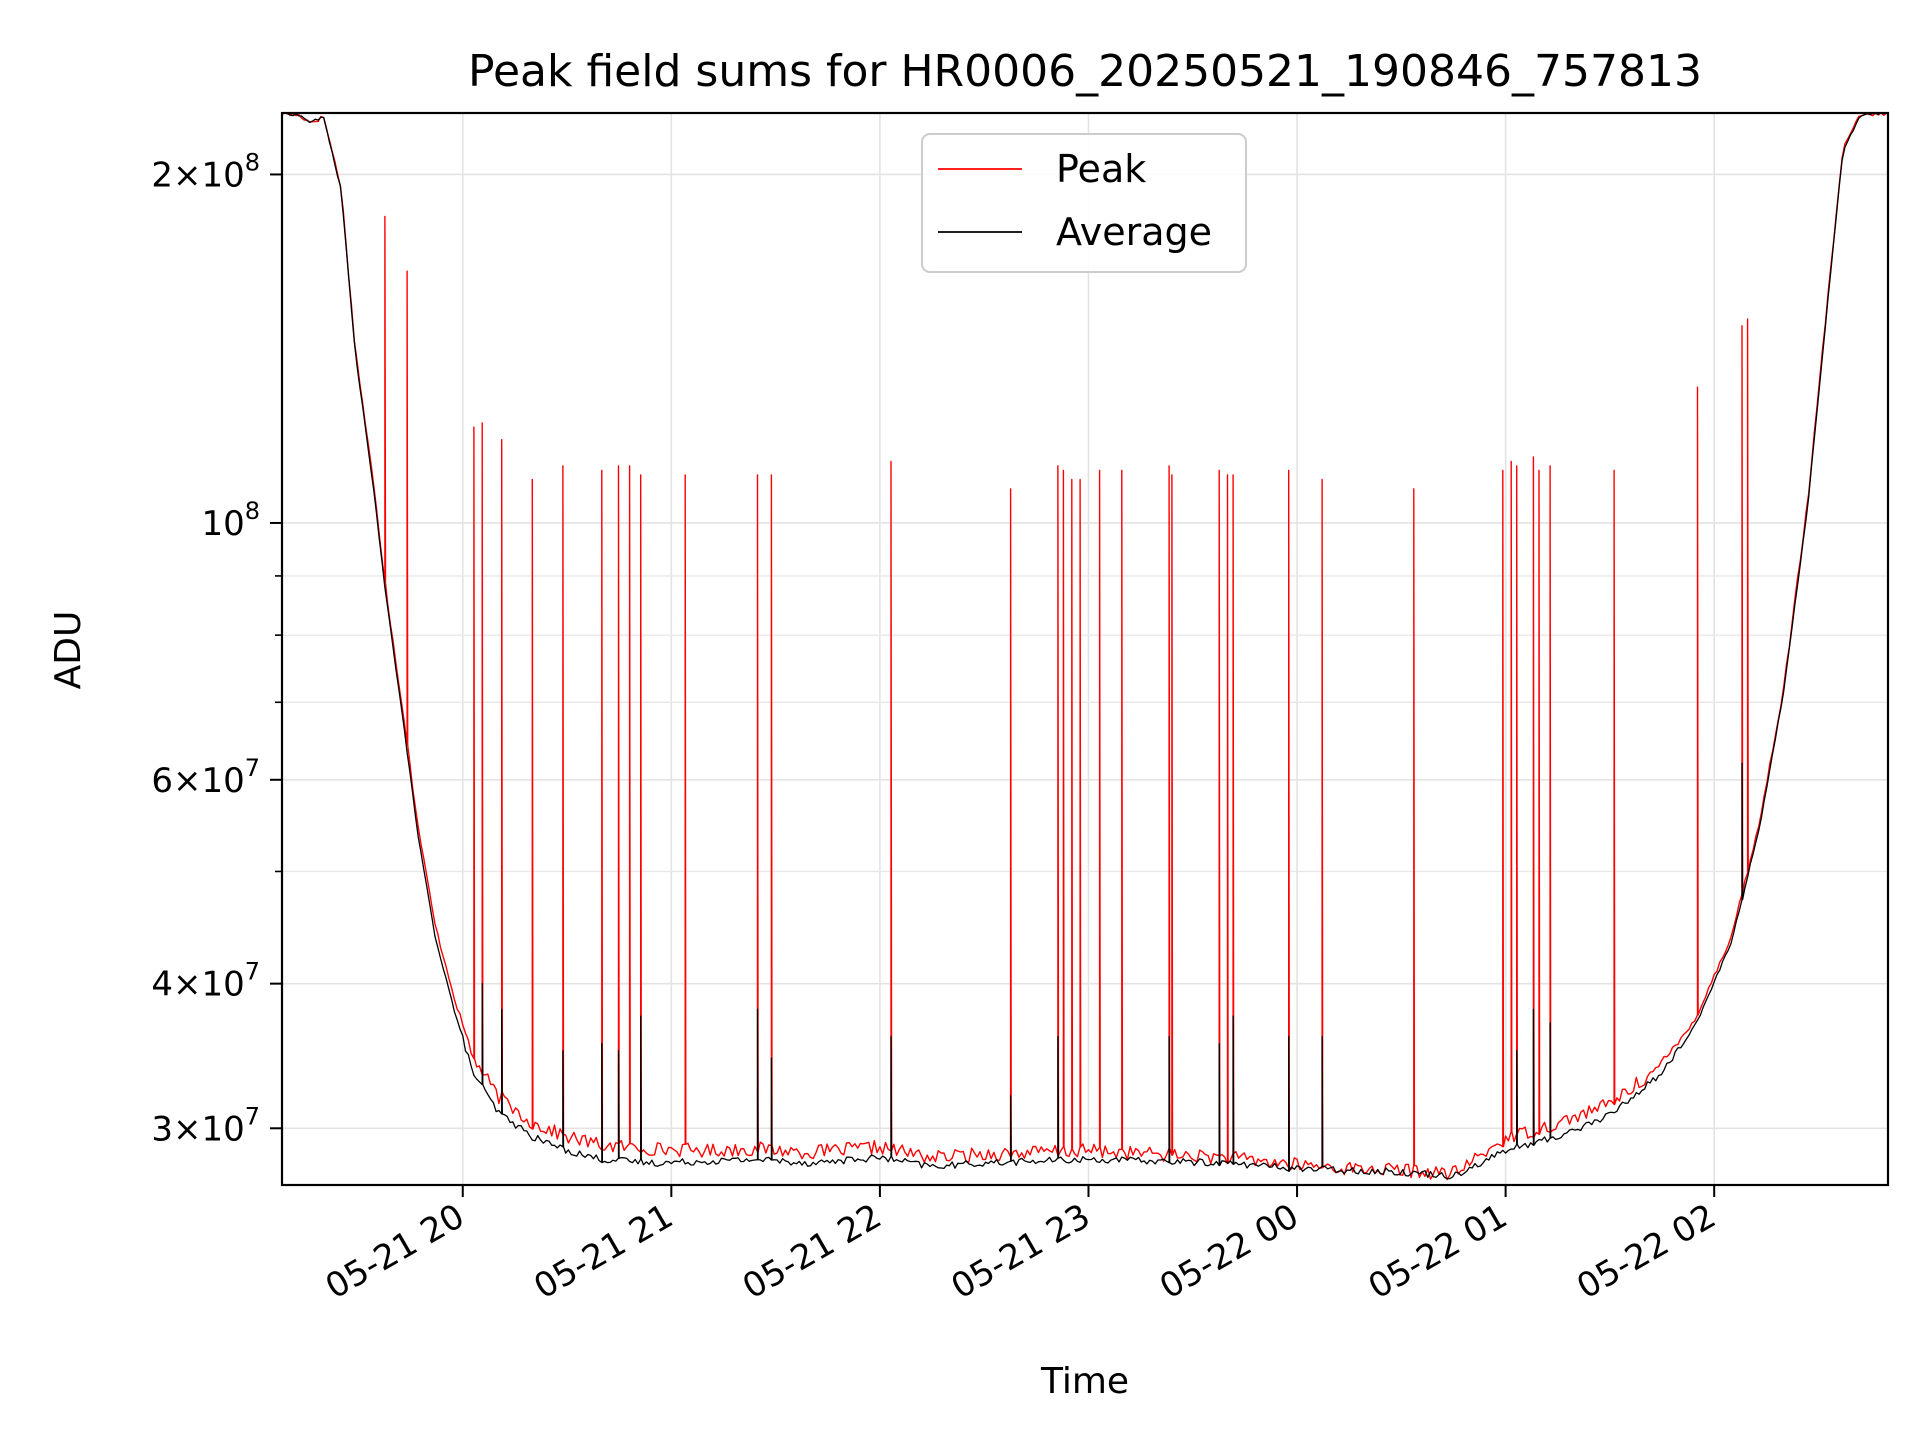  What do you see at coordinates (395, 1251) in the screenshot?
I see `x-tick-label: 05-21 20` at bounding box center [395, 1251].